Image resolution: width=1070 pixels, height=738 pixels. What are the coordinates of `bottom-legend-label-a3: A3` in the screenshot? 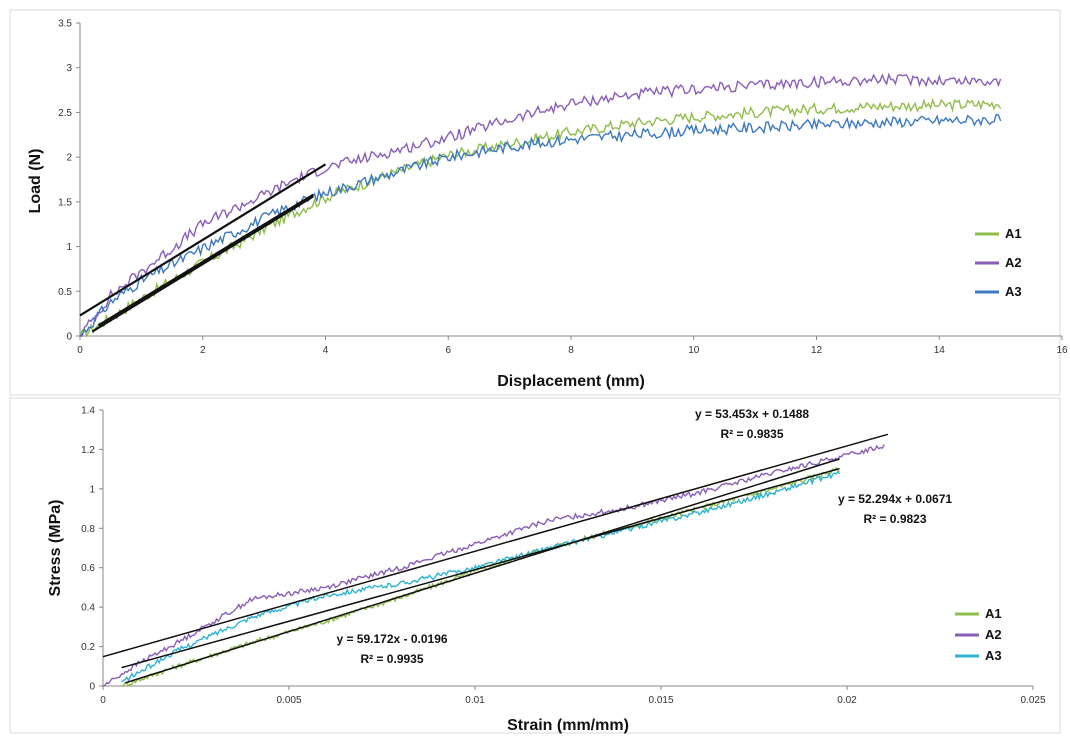 It's located at (993, 655).